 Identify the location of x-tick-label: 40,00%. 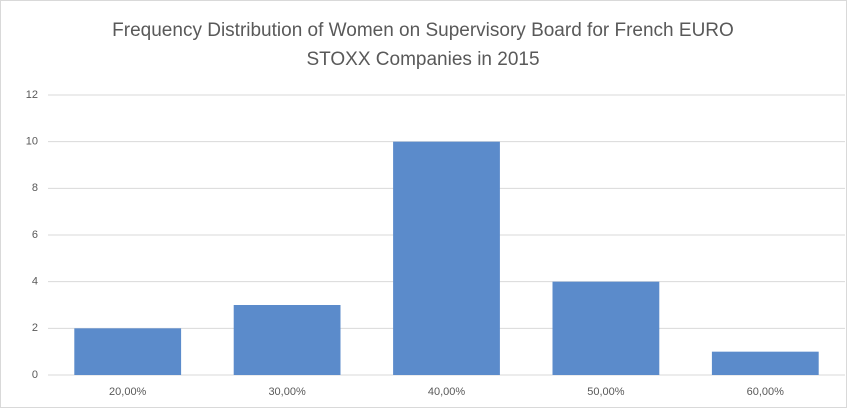
(447, 392).